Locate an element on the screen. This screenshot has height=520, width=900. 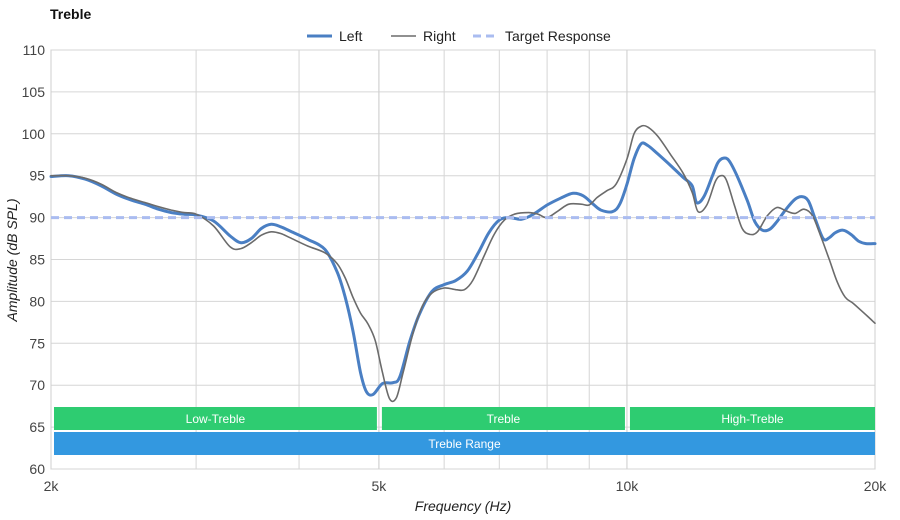
y-tick-label: 65 is located at coordinates (37, 427).